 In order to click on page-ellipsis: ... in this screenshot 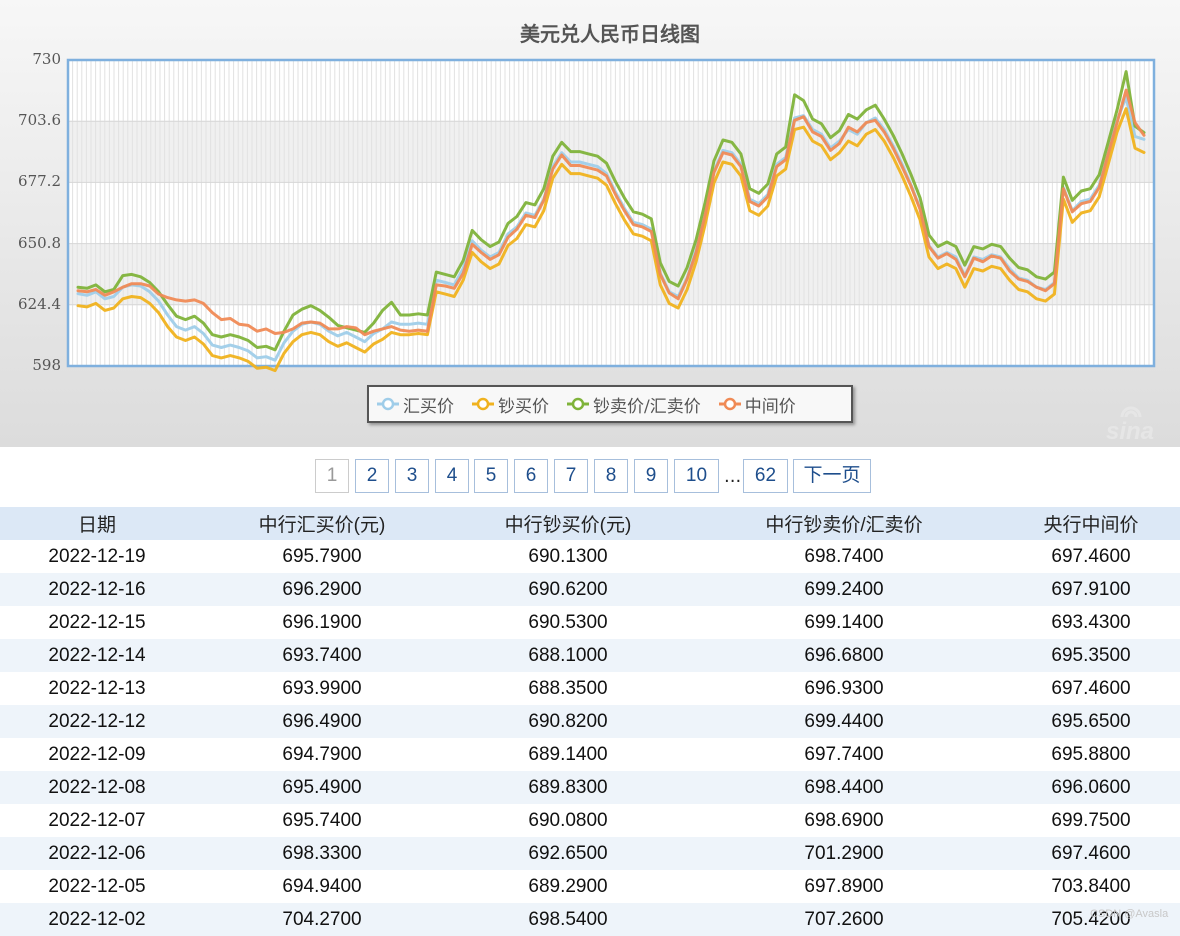, I will do `click(733, 476)`.